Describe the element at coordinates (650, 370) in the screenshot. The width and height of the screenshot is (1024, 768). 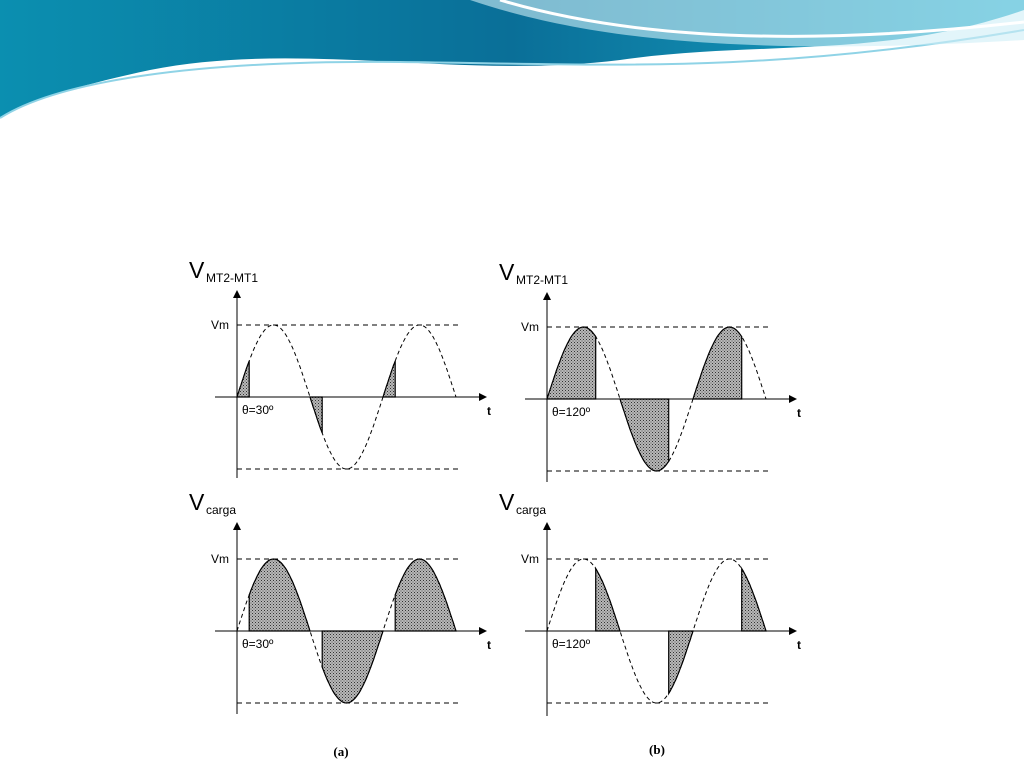
I see `waveform-panel: V MT2-MT1 Vm θ=120º t` at that location.